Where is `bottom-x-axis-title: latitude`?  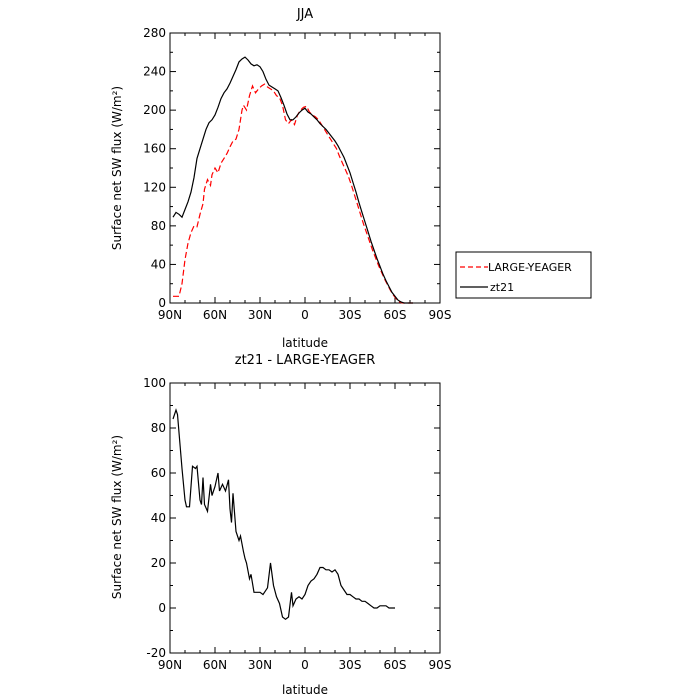
bottom-x-axis-title: latitude is located at coordinates (305, 690).